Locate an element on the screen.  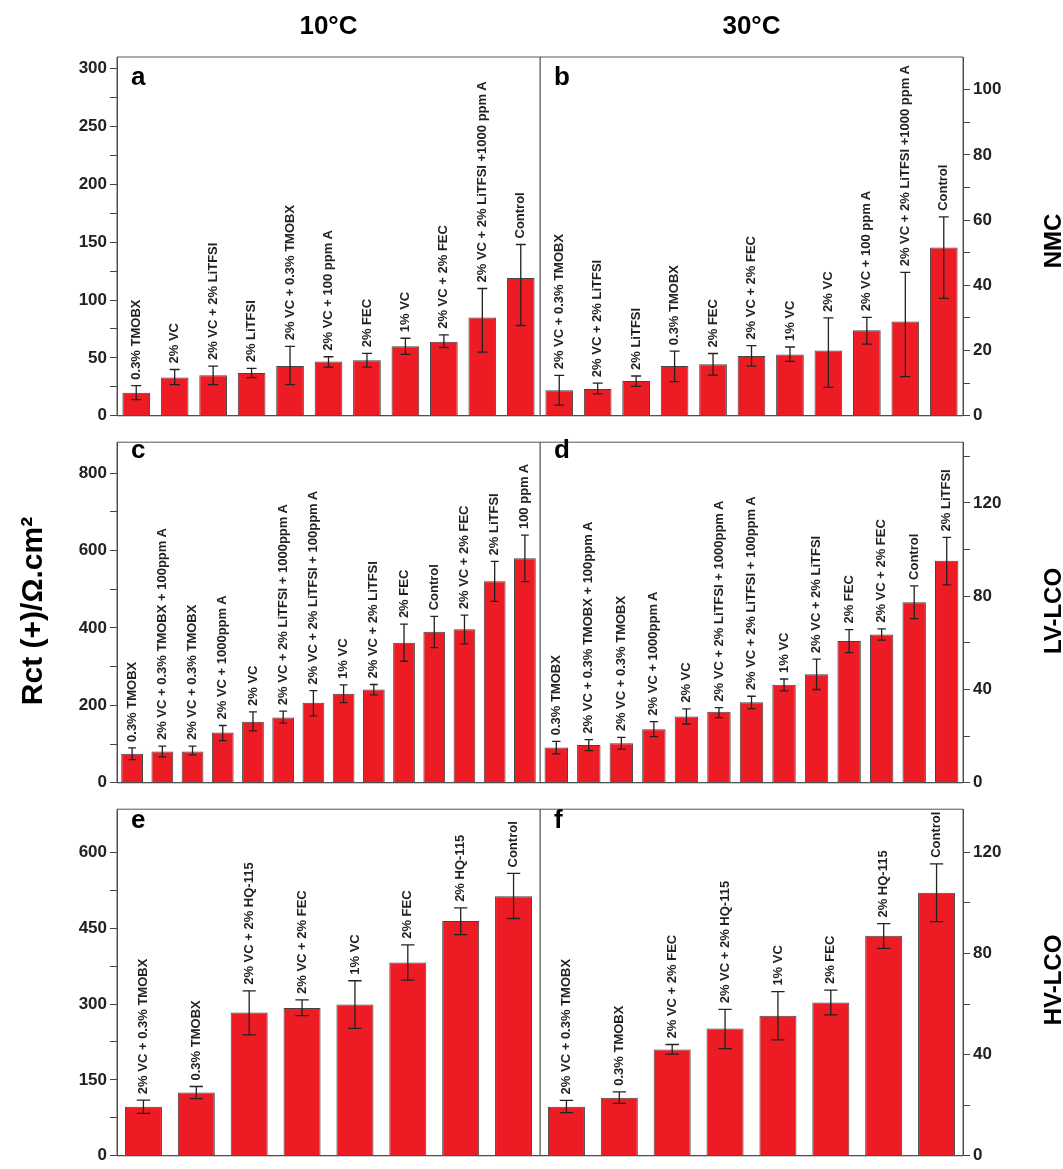
y-tick-label: 450 is located at coordinates (92, 927).